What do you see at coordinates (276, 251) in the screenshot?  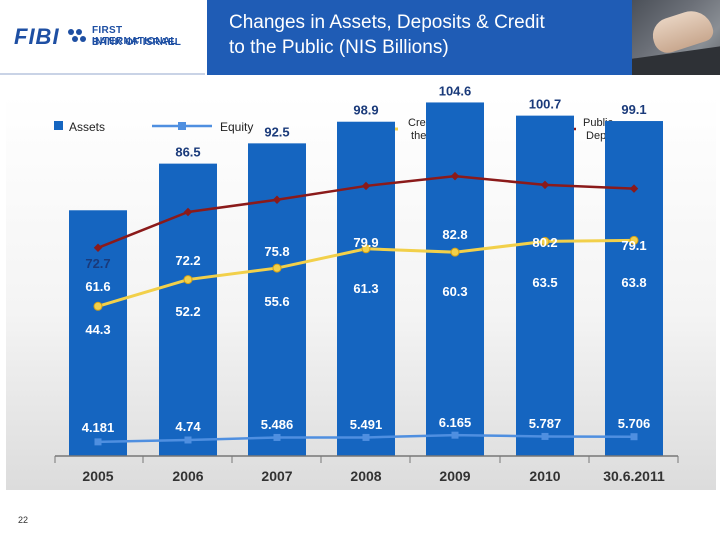 I see `deposits-value-label: 75.8` at bounding box center [276, 251].